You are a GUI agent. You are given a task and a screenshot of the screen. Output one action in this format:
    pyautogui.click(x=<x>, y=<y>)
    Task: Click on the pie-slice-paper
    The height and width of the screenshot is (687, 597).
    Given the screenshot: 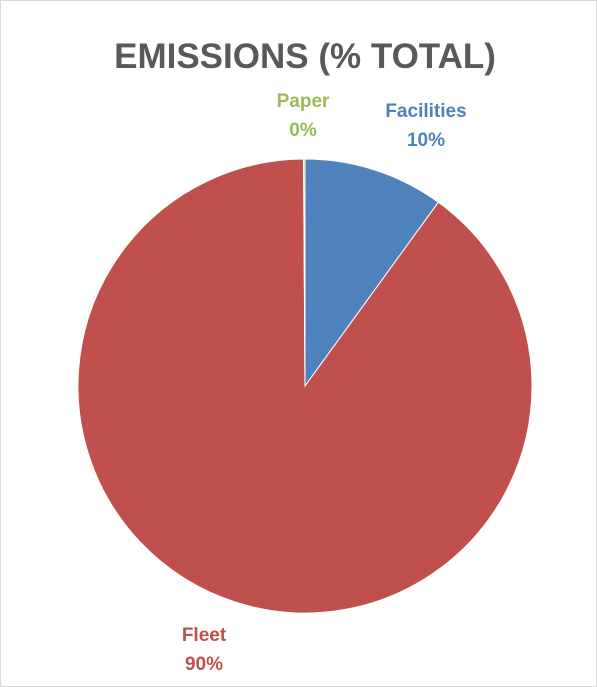 What is the action you would take?
    pyautogui.click(x=304, y=272)
    